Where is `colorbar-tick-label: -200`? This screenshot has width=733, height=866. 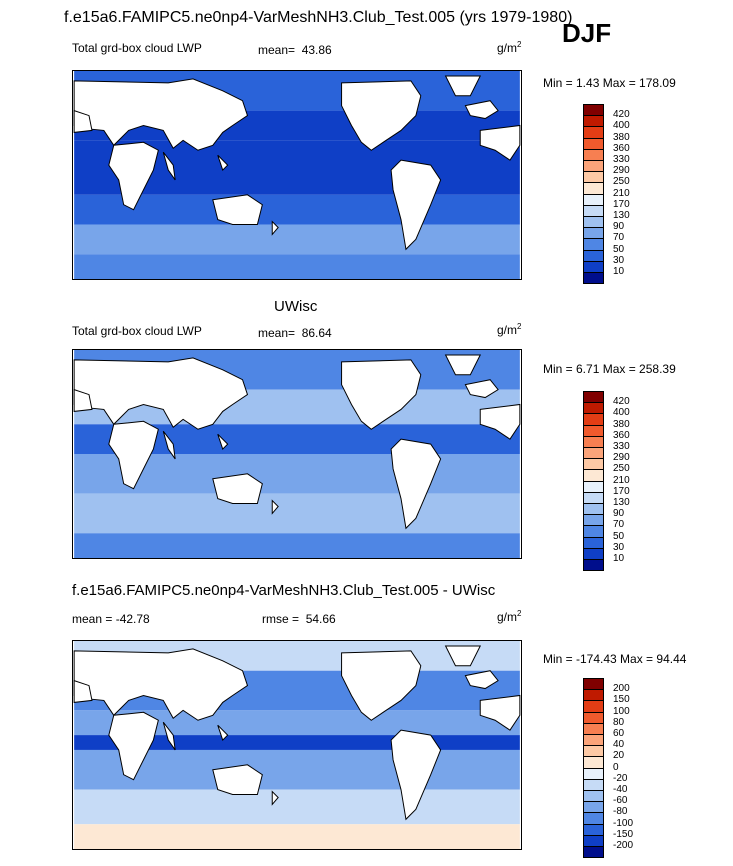 colorbar-tick-label: -200 is located at coordinates (623, 845).